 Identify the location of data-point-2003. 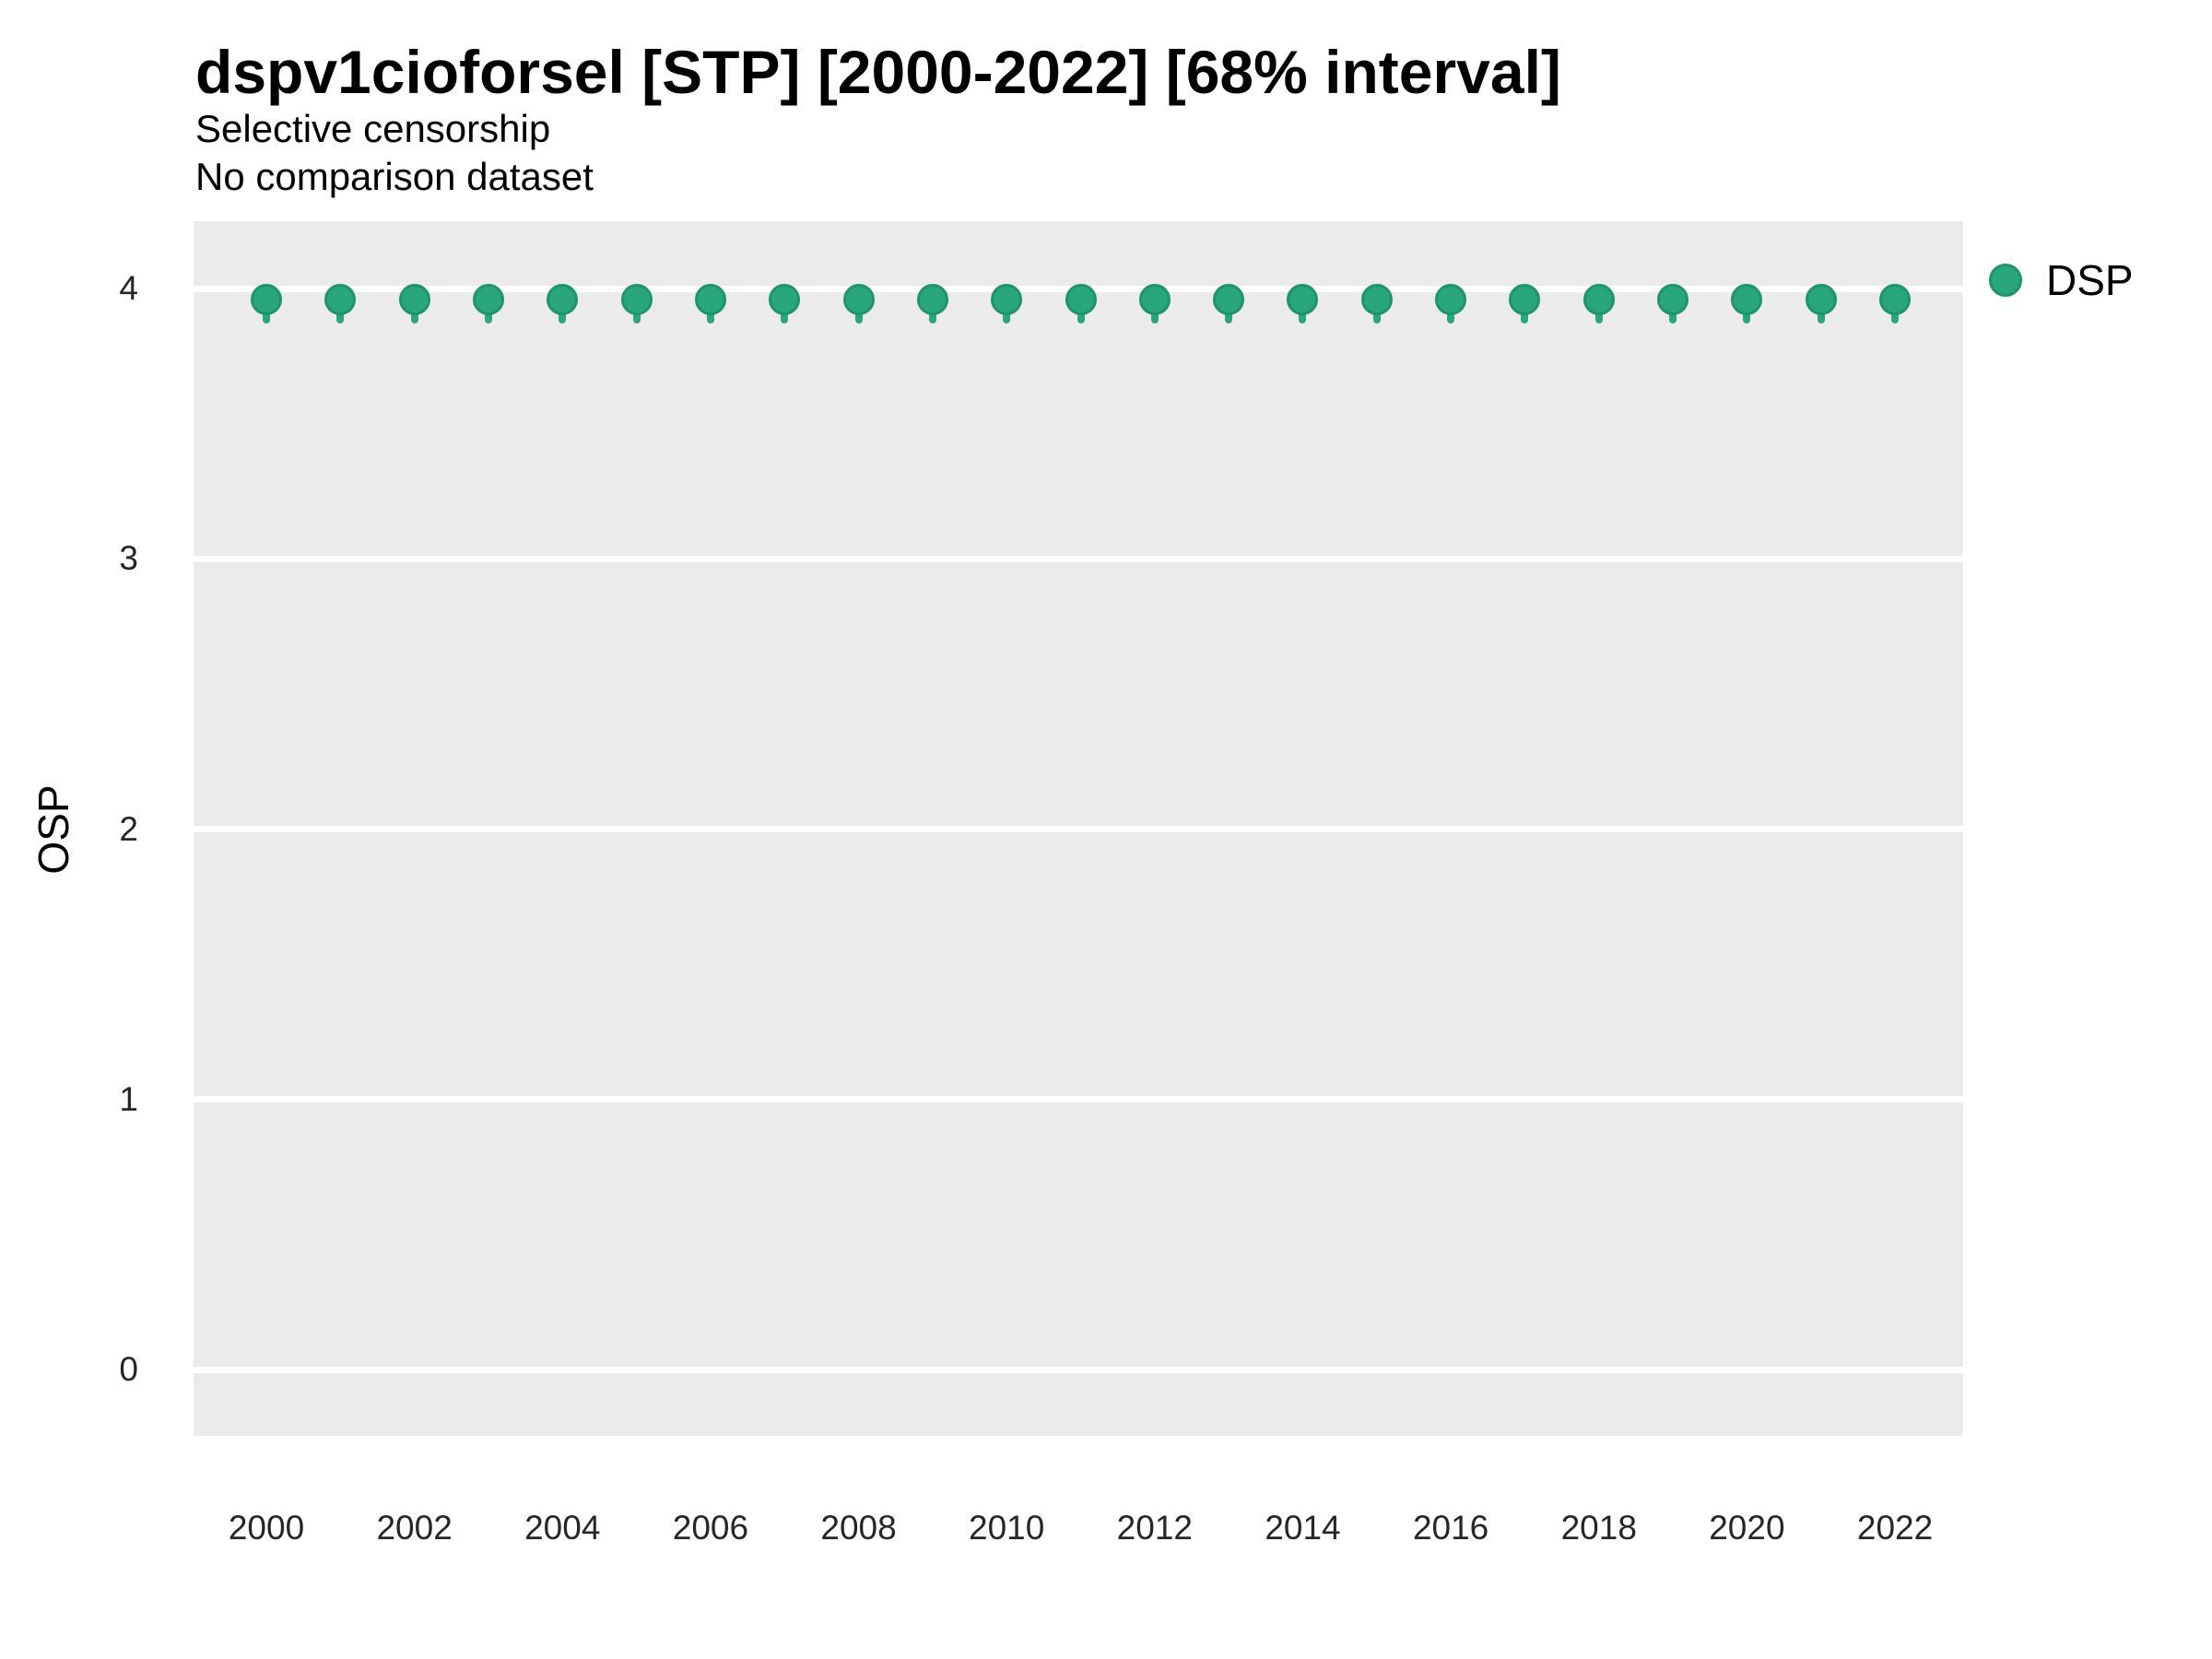
(488, 299).